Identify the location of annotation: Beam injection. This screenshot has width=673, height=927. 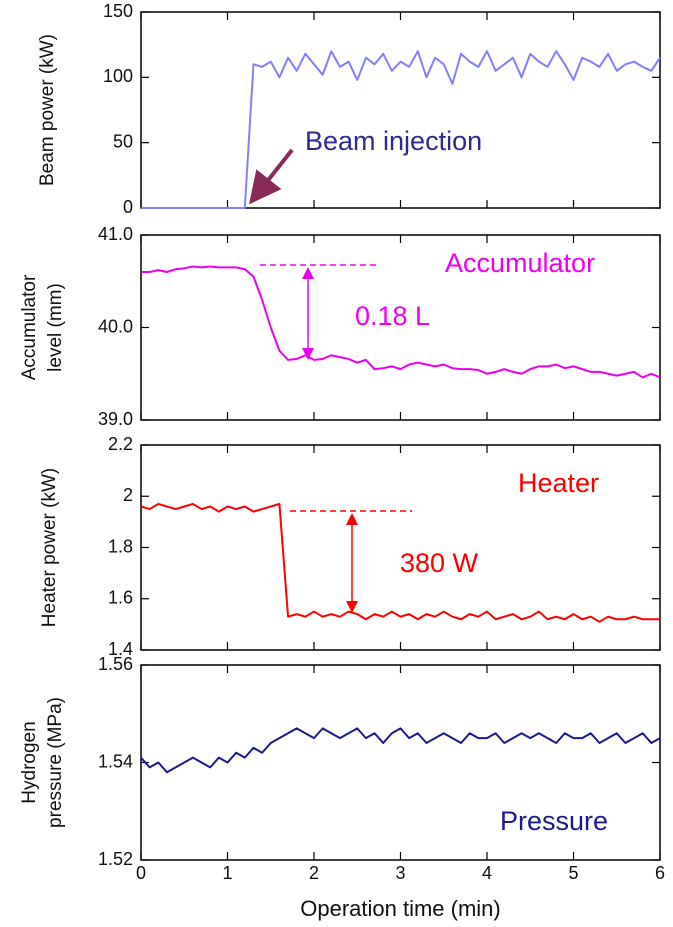
(393, 141).